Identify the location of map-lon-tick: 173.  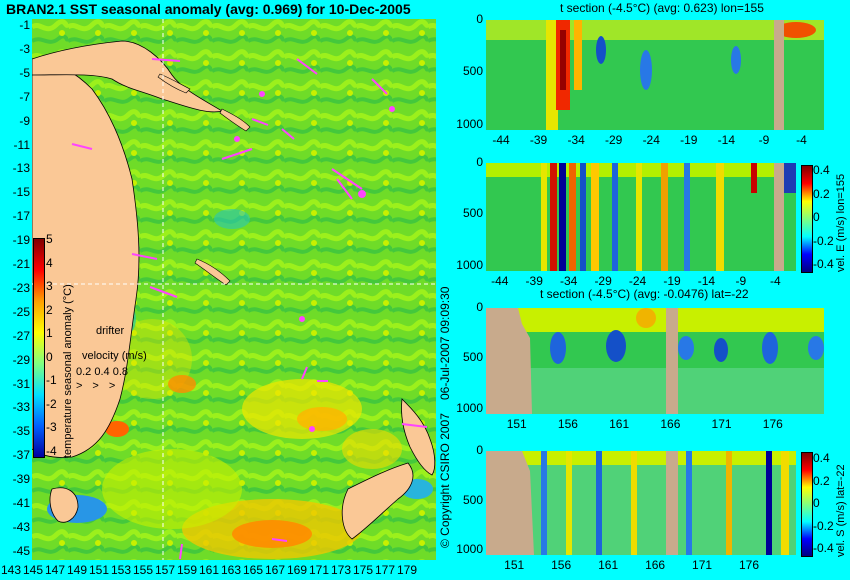
(341, 570).